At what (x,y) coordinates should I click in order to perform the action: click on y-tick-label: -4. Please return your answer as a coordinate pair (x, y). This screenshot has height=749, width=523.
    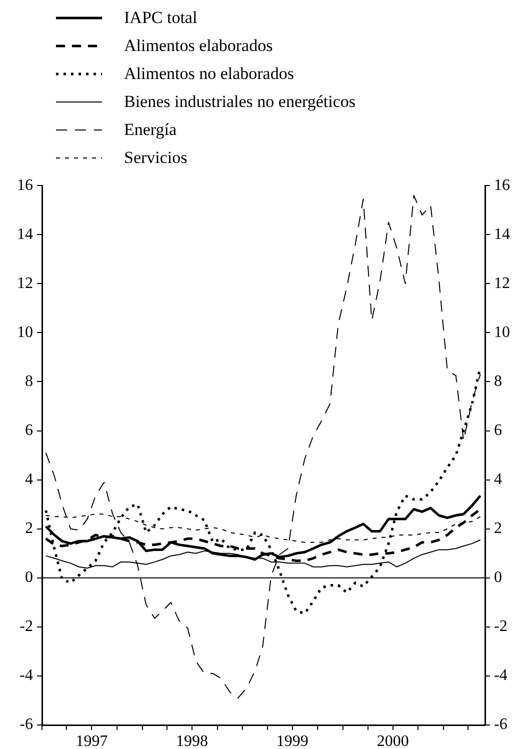
    Looking at the image, I should click on (26, 675).